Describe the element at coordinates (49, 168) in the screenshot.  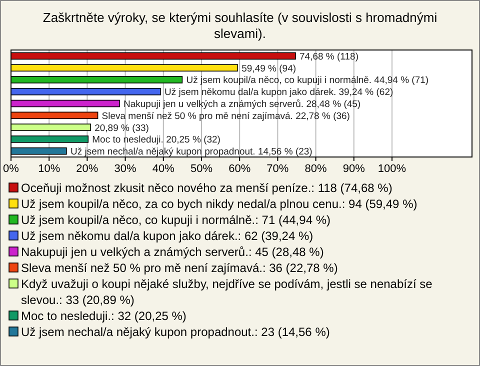
I see `x-tick-label: 10%` at that location.